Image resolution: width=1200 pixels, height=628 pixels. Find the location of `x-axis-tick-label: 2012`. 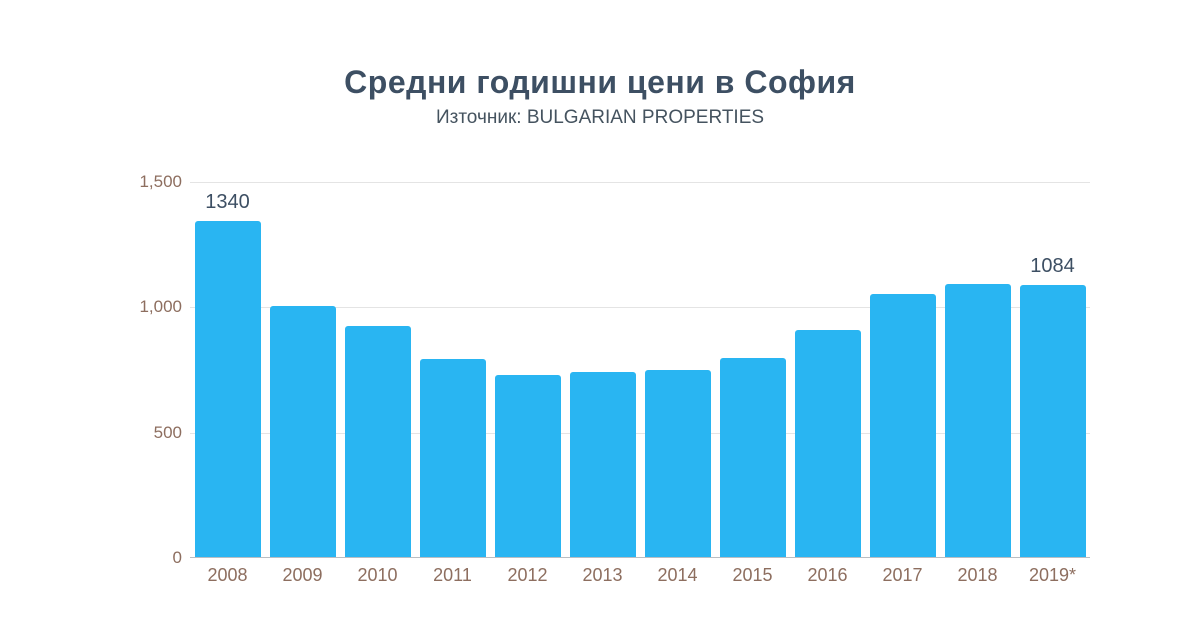

x-axis-tick-label: 2012 is located at coordinates (527, 575).